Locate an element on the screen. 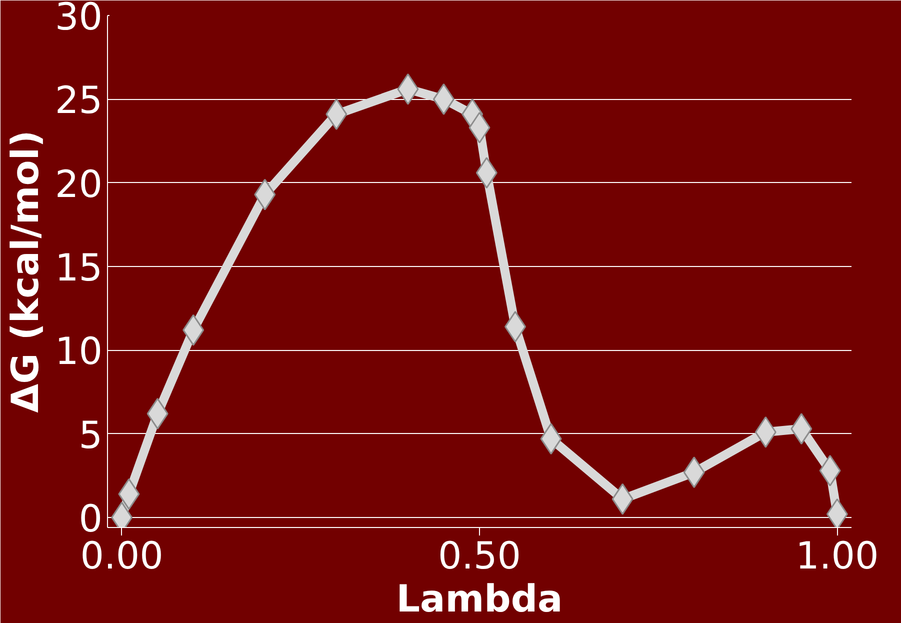 The height and width of the screenshot is (623, 901). y-tick-label: 25 is located at coordinates (78, 100).